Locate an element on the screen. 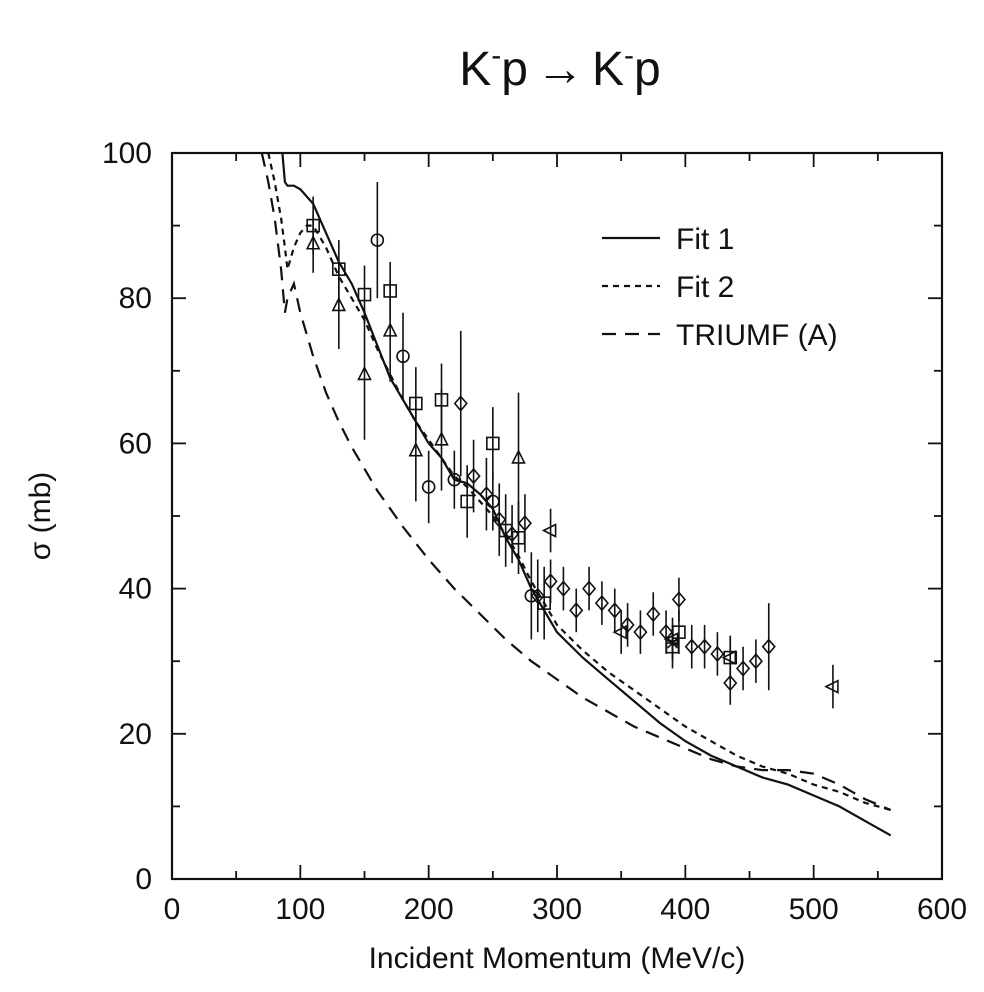  legend-label: Fit 2 is located at coordinates (705, 287).